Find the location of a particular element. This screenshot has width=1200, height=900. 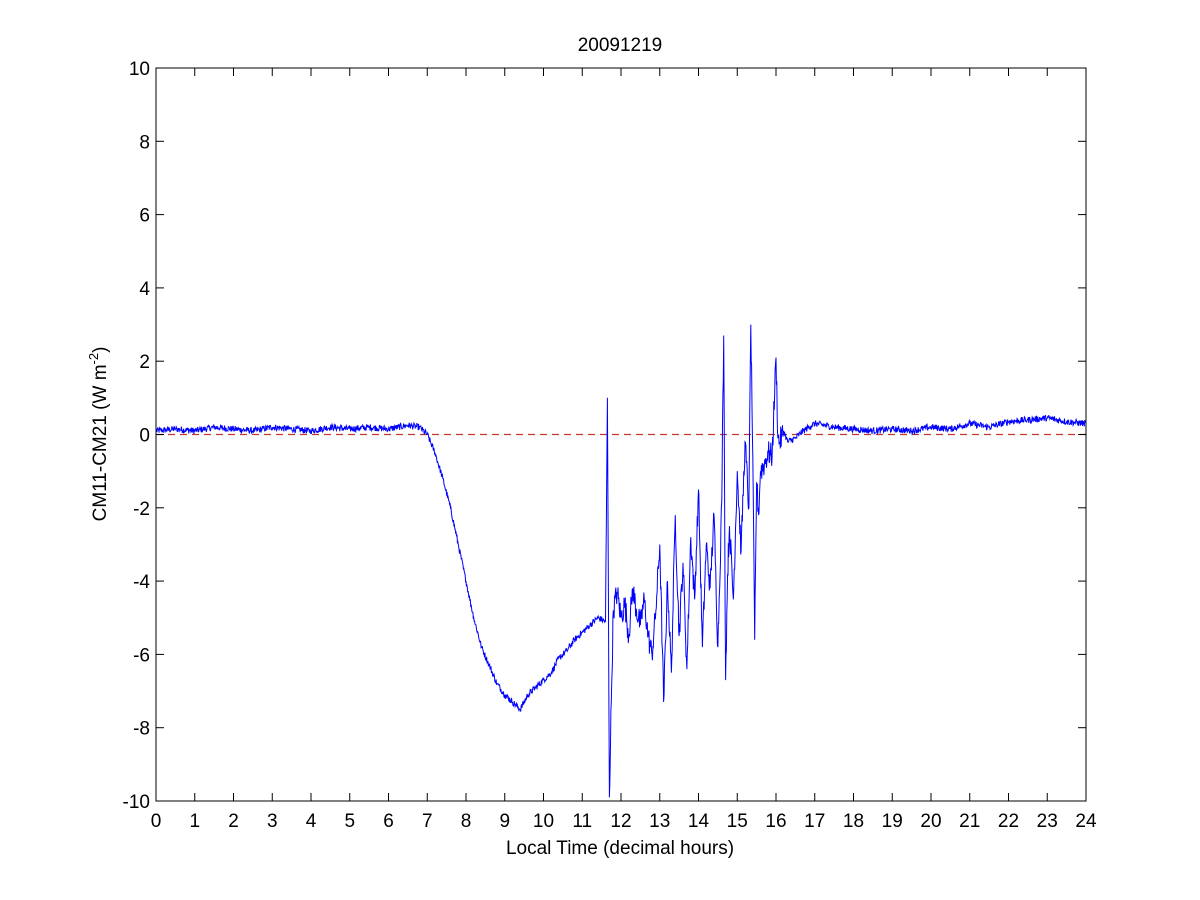

y-tick-label: -2 is located at coordinates (141, 509).